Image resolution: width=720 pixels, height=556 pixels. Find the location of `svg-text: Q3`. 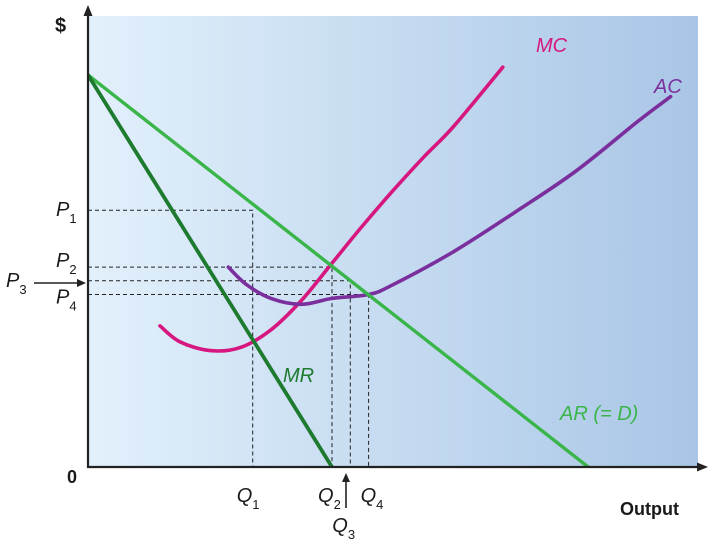

svg-text: Q3 is located at coordinates (343, 528).